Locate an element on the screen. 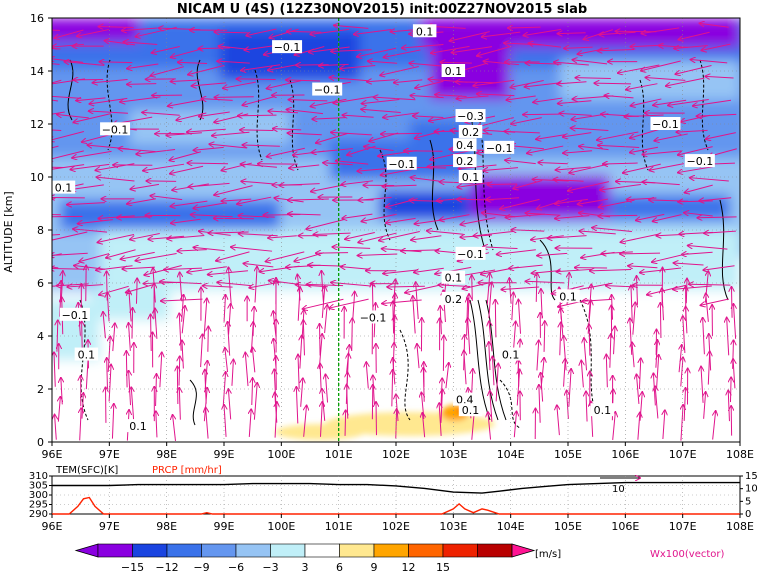 The image size is (767, 579). y-tick-label: 2 is located at coordinates (40, 389).